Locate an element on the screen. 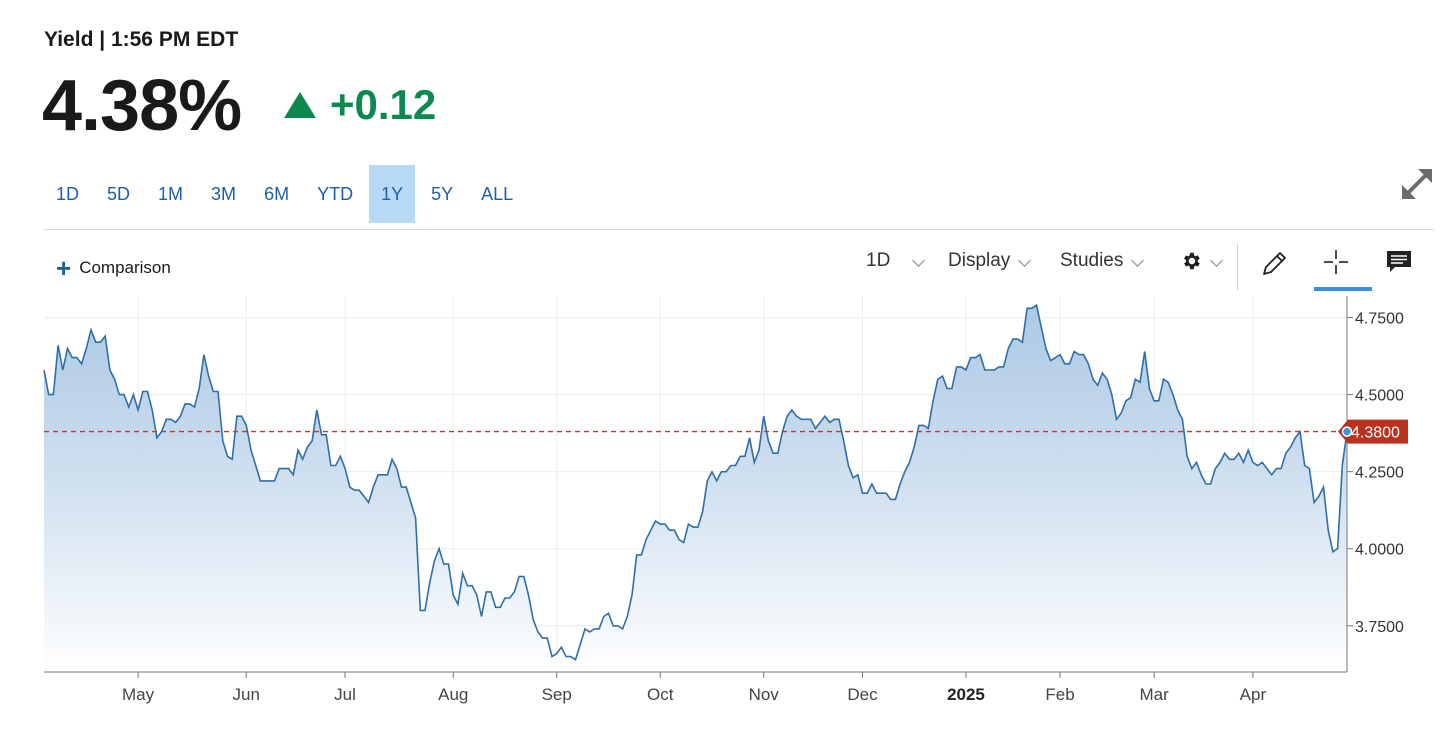  interval-label: 1D is located at coordinates (878, 260).